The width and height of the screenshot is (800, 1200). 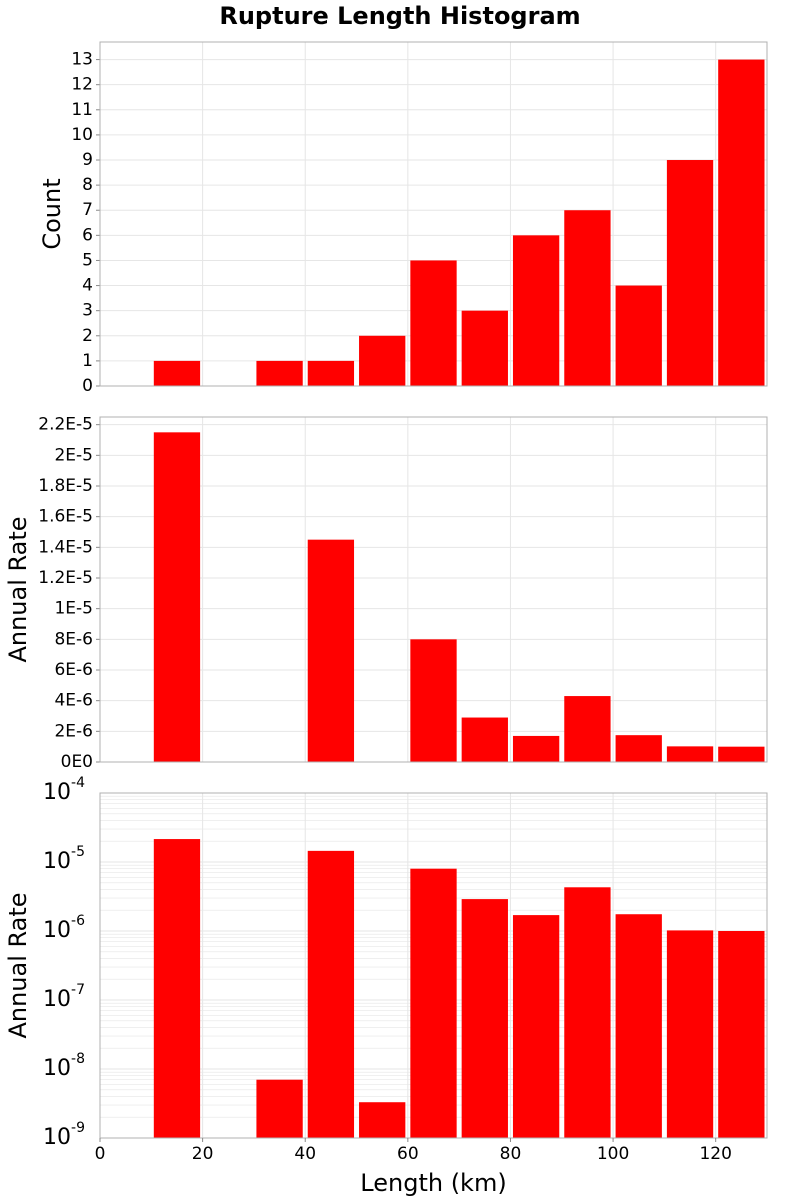 I want to click on y-tick-label: 10⁻⁴, so click(x=64, y=790).